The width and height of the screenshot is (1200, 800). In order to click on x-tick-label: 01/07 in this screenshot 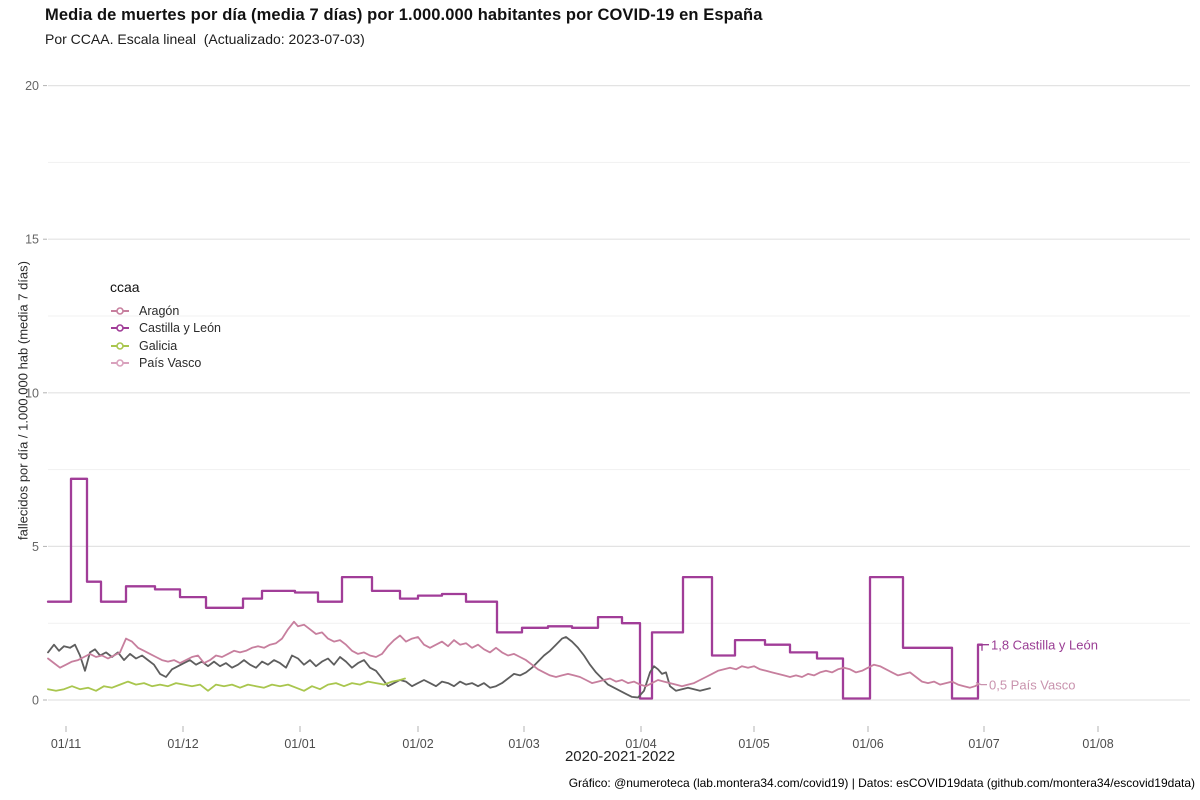, I will do `click(983, 744)`.